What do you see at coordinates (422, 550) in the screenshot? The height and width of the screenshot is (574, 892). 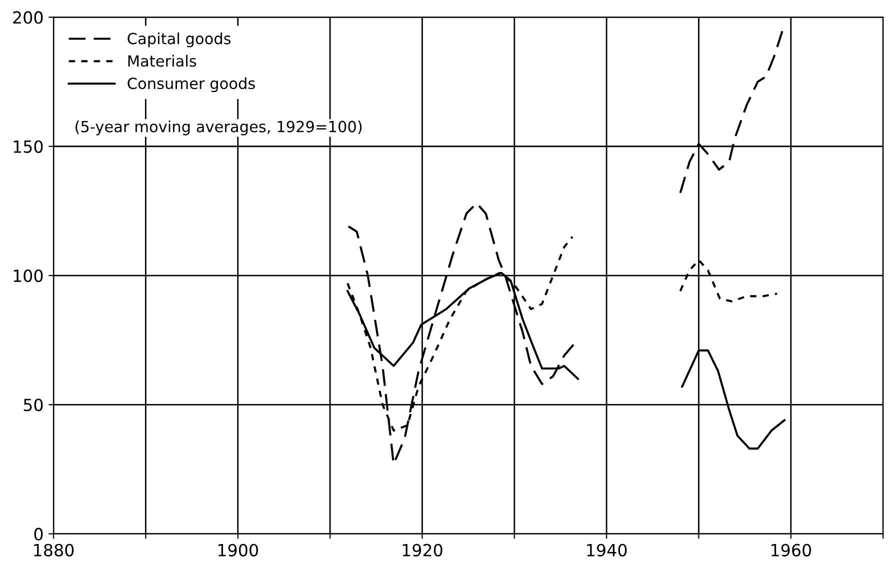 I see `x-tick-label: 1920` at bounding box center [422, 550].